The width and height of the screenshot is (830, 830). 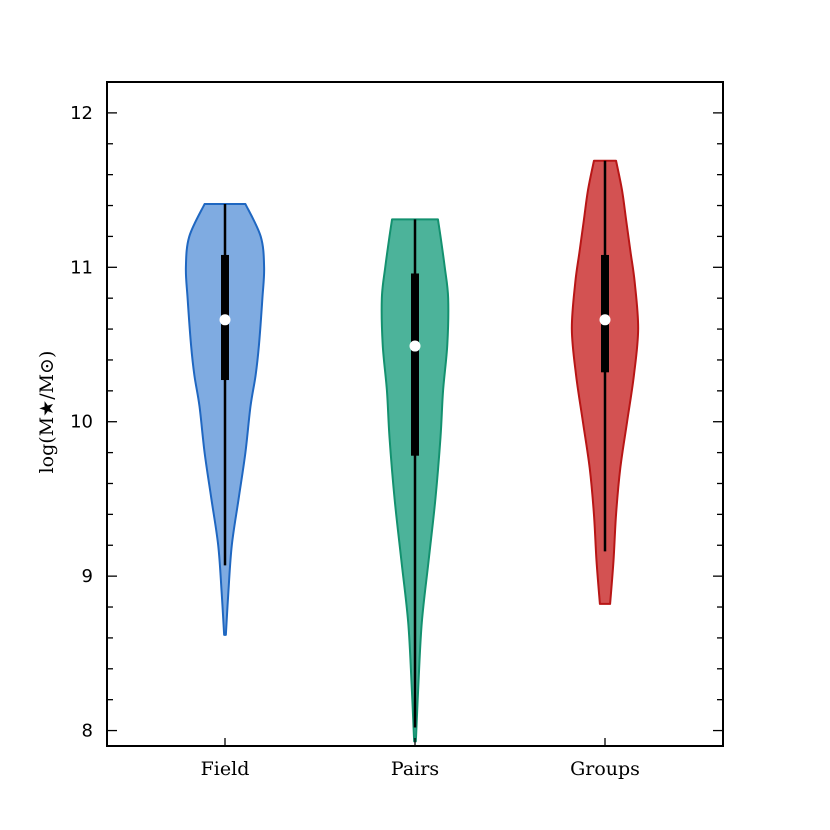 What do you see at coordinates (415, 769) in the screenshot?
I see `x-tick-label: Pairs` at bounding box center [415, 769].